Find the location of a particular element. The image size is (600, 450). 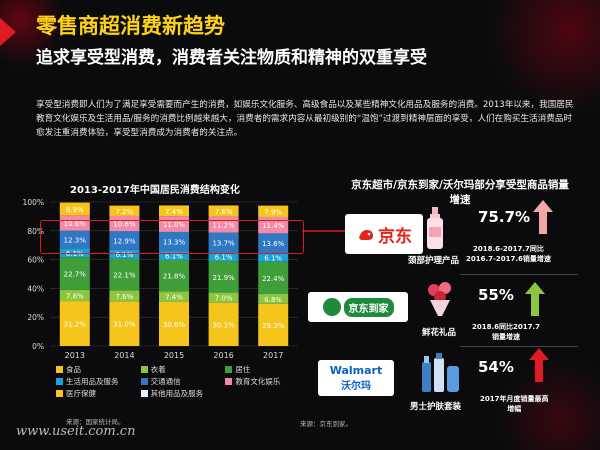

legend-item: 居住 is located at coordinates (265, 369).